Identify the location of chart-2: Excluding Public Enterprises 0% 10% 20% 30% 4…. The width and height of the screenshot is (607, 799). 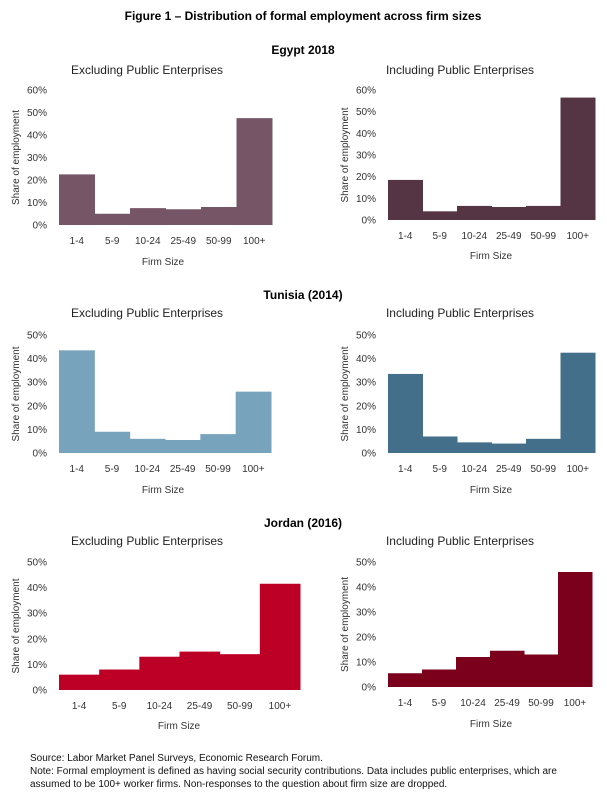
(141, 401).